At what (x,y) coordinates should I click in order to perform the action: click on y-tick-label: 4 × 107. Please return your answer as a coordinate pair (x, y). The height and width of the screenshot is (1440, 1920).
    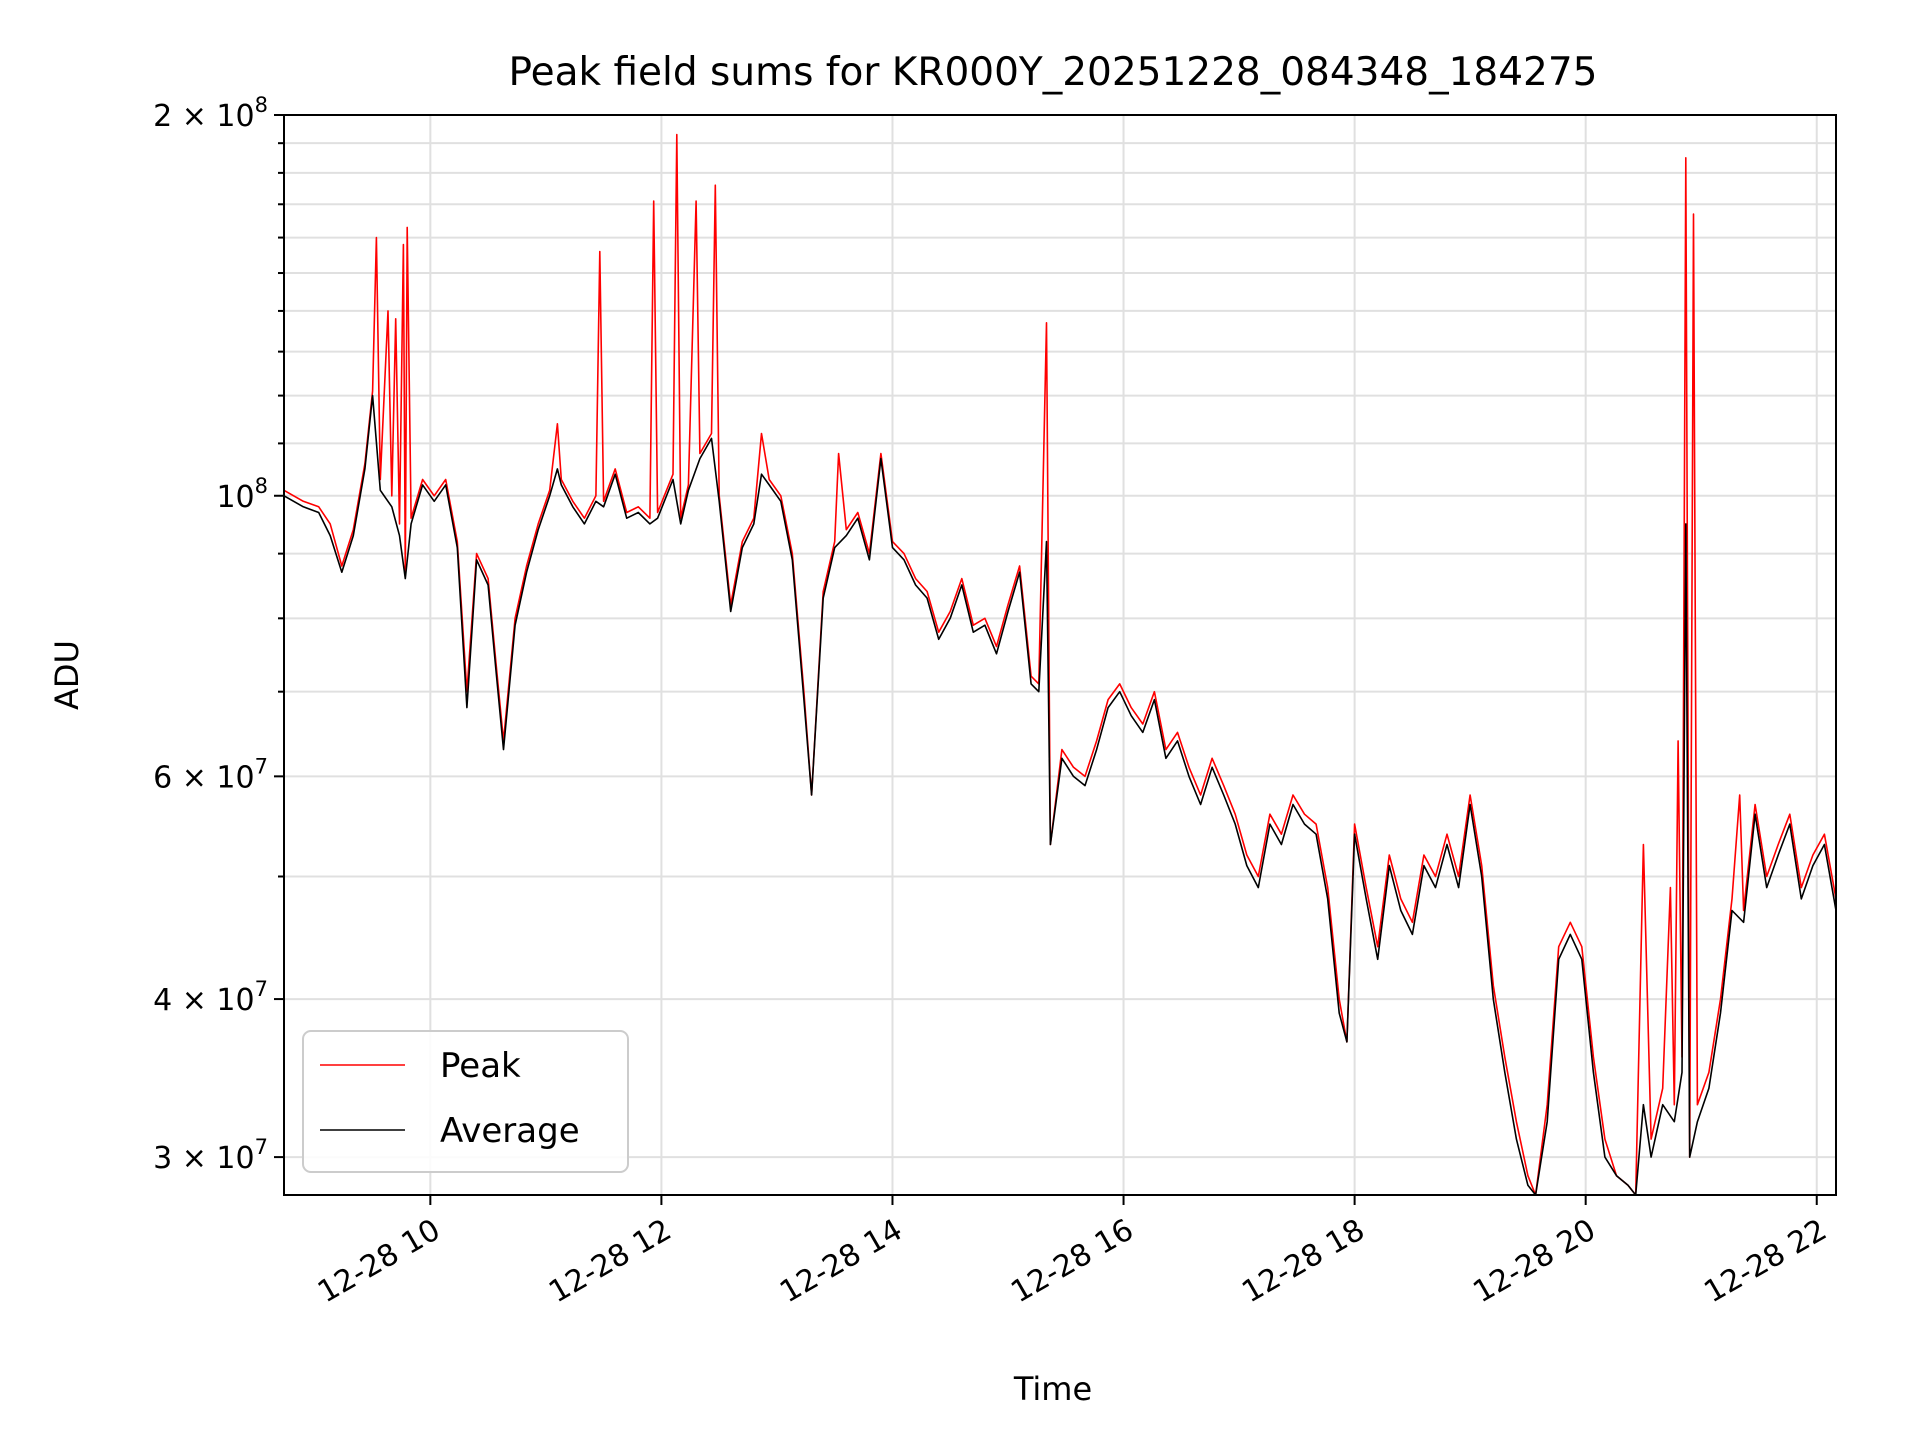
    Looking at the image, I should click on (210, 997).